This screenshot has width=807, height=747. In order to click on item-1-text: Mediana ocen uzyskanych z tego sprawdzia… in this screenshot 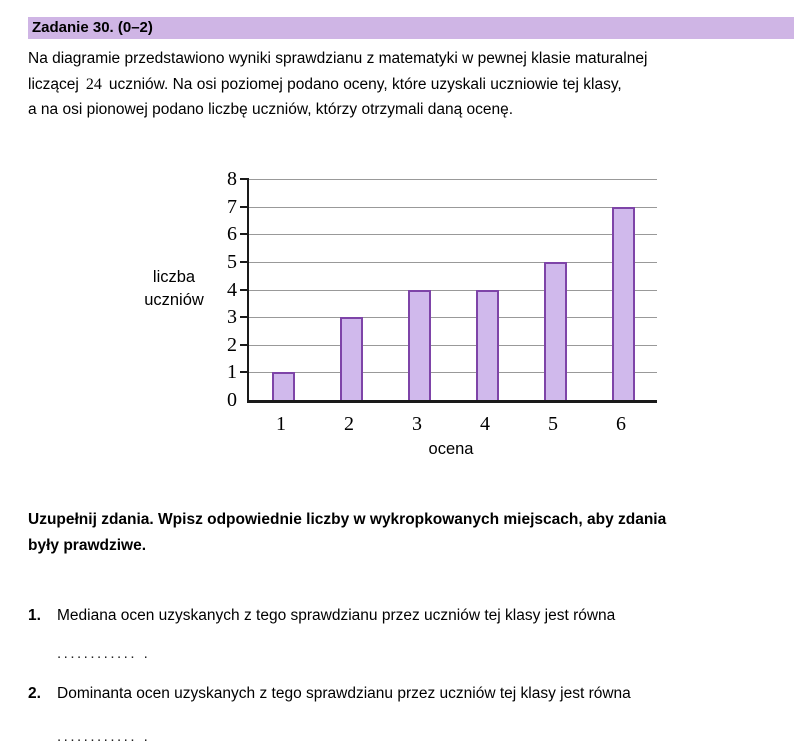, I will do `click(336, 615)`.